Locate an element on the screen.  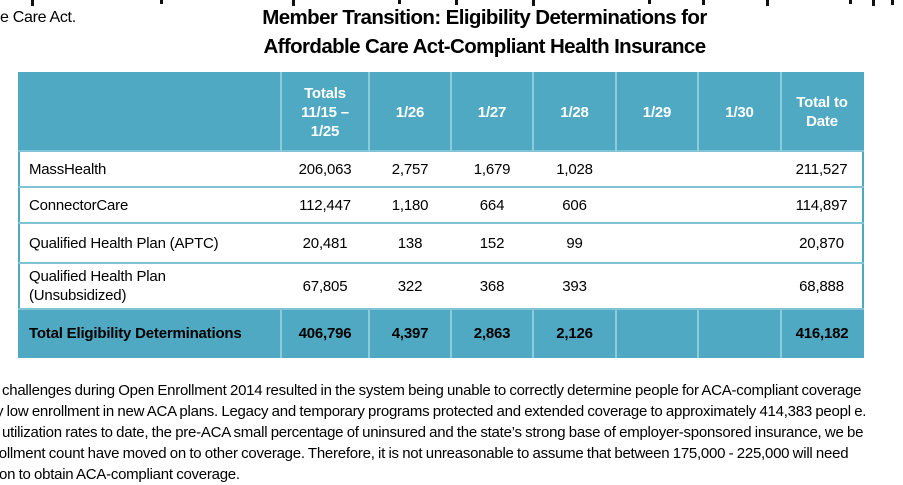
cell-value: 1,679 is located at coordinates (492, 168).